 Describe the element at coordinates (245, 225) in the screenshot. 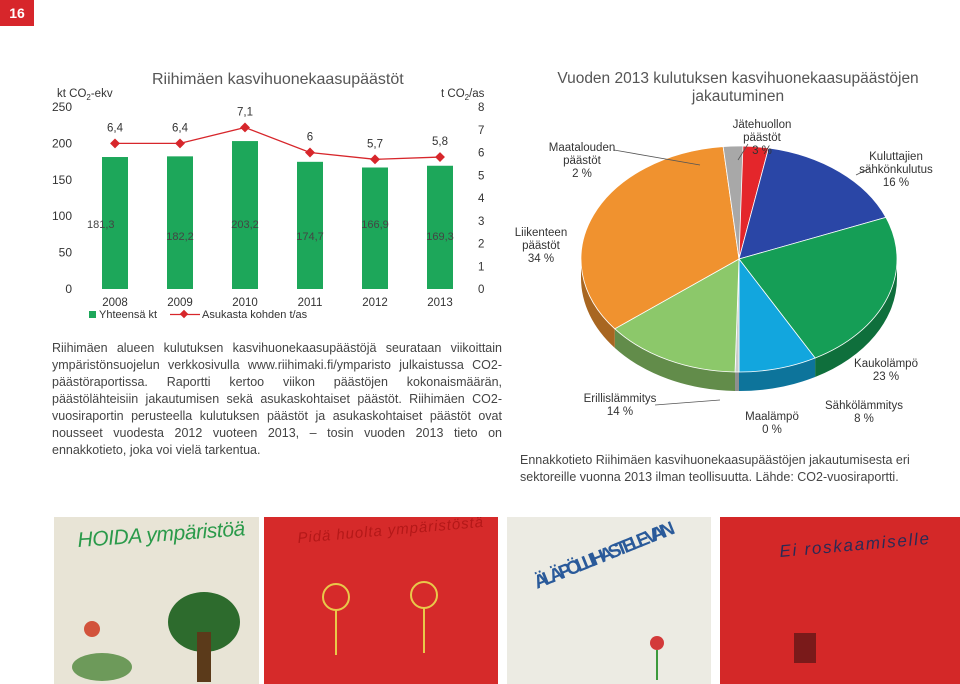

I see `bar-value-label: 203,2` at that location.